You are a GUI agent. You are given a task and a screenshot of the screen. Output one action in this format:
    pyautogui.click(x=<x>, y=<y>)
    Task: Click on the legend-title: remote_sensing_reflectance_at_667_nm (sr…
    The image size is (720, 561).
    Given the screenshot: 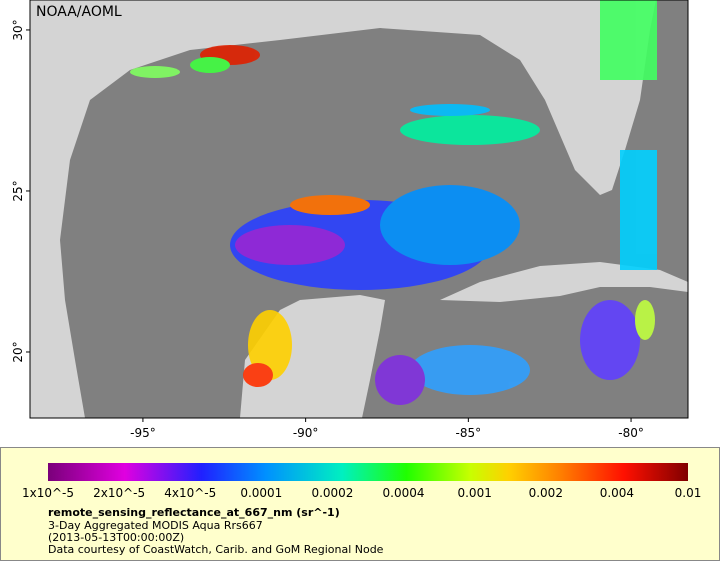 What is the action you would take?
    pyautogui.click(x=194, y=512)
    